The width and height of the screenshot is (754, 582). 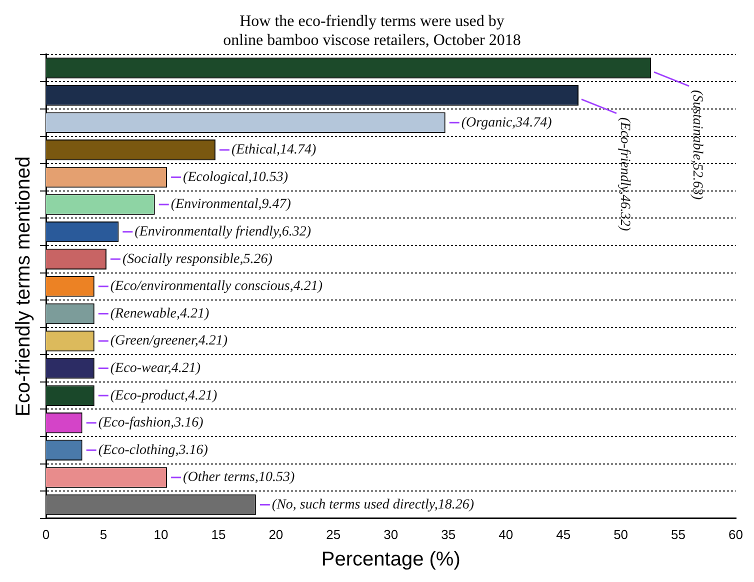 What do you see at coordinates (155, 368) in the screenshot?
I see `data-label: (Eco-wear,4.21)` at bounding box center [155, 368].